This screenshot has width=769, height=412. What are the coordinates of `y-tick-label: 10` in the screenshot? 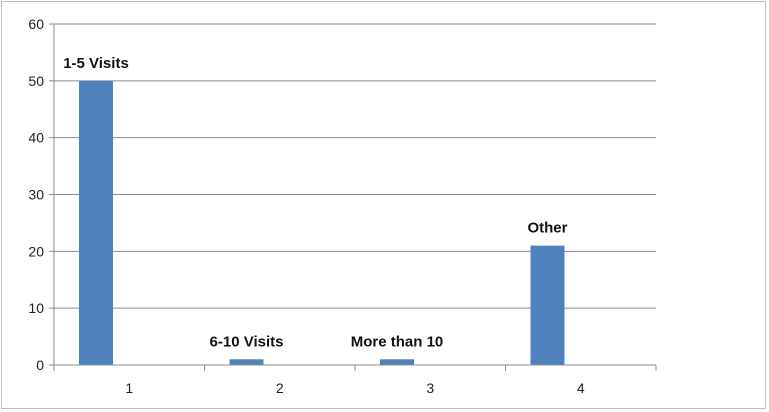 It's located at (36, 308).